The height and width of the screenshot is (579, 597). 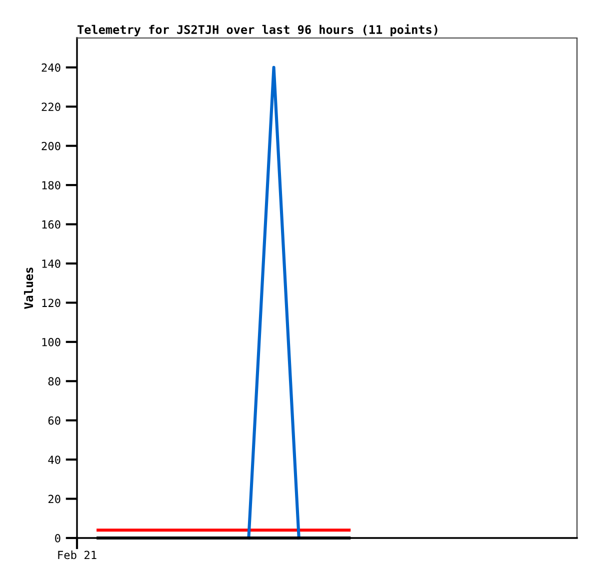 What do you see at coordinates (51, 146) in the screenshot?
I see `y-tick-label: 200` at bounding box center [51, 146].